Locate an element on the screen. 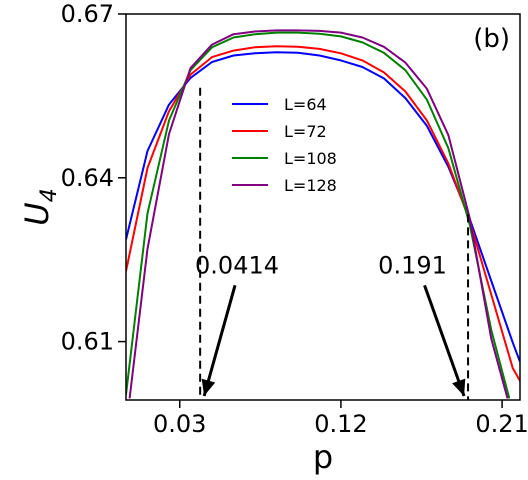 This screenshot has height=480, width=528. svg-text: U4 is located at coordinates (40, 206).